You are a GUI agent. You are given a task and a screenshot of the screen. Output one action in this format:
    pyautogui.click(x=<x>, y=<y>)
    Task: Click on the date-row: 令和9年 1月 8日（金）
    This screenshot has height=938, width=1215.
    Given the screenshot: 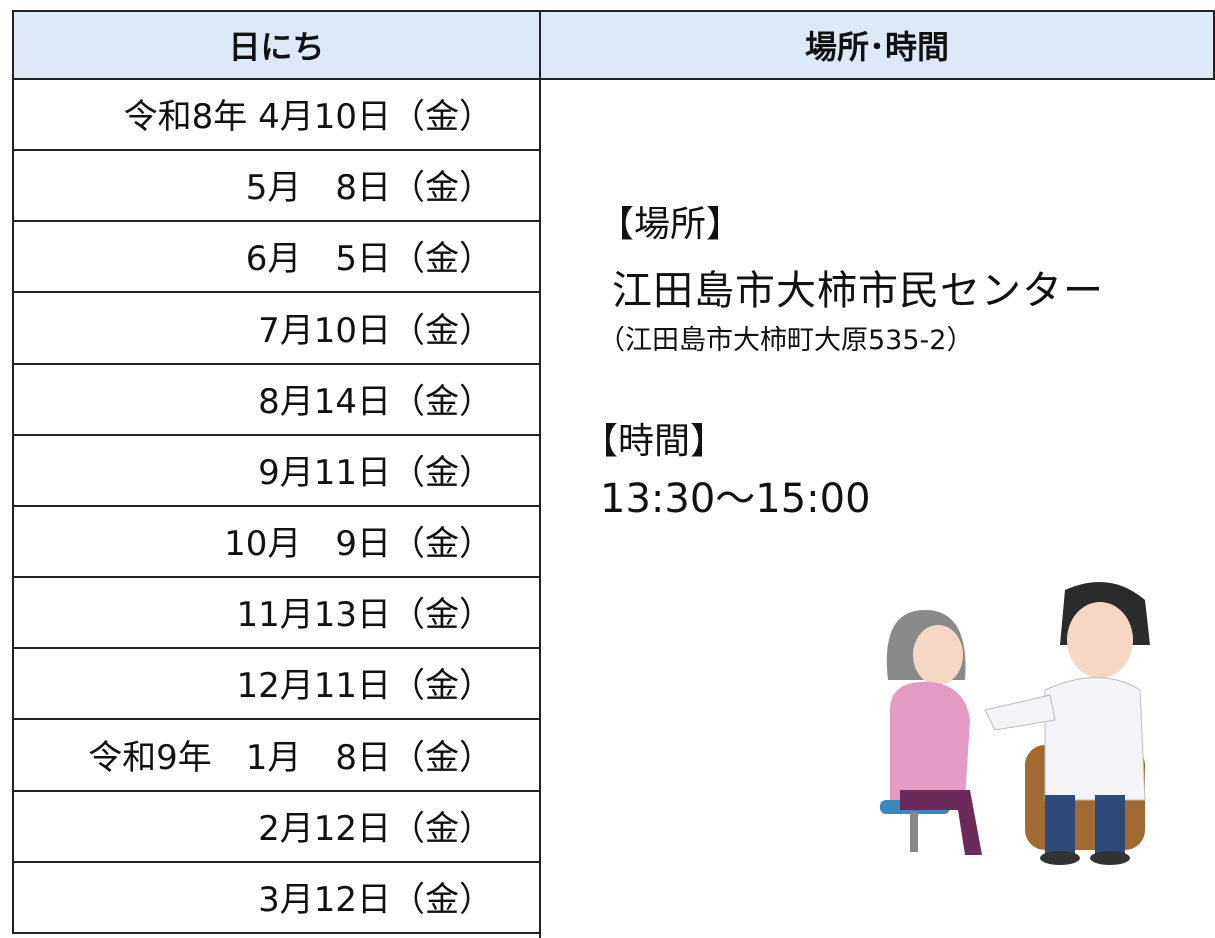 What is the action you would take?
    pyautogui.click(x=276, y=755)
    